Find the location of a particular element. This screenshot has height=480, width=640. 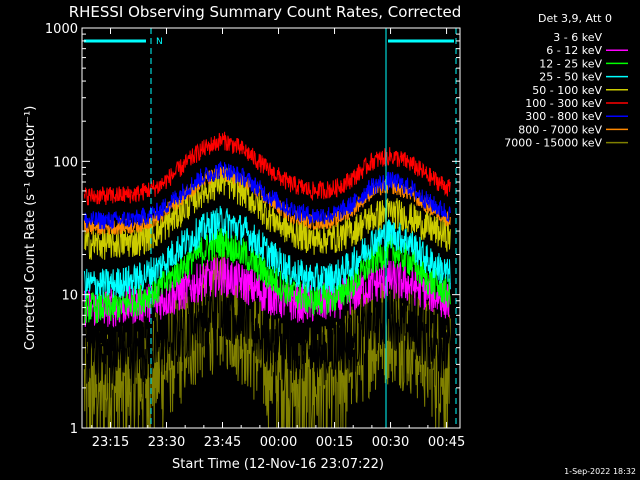

legend-label: 12 - 25 keV is located at coordinates (570, 63).